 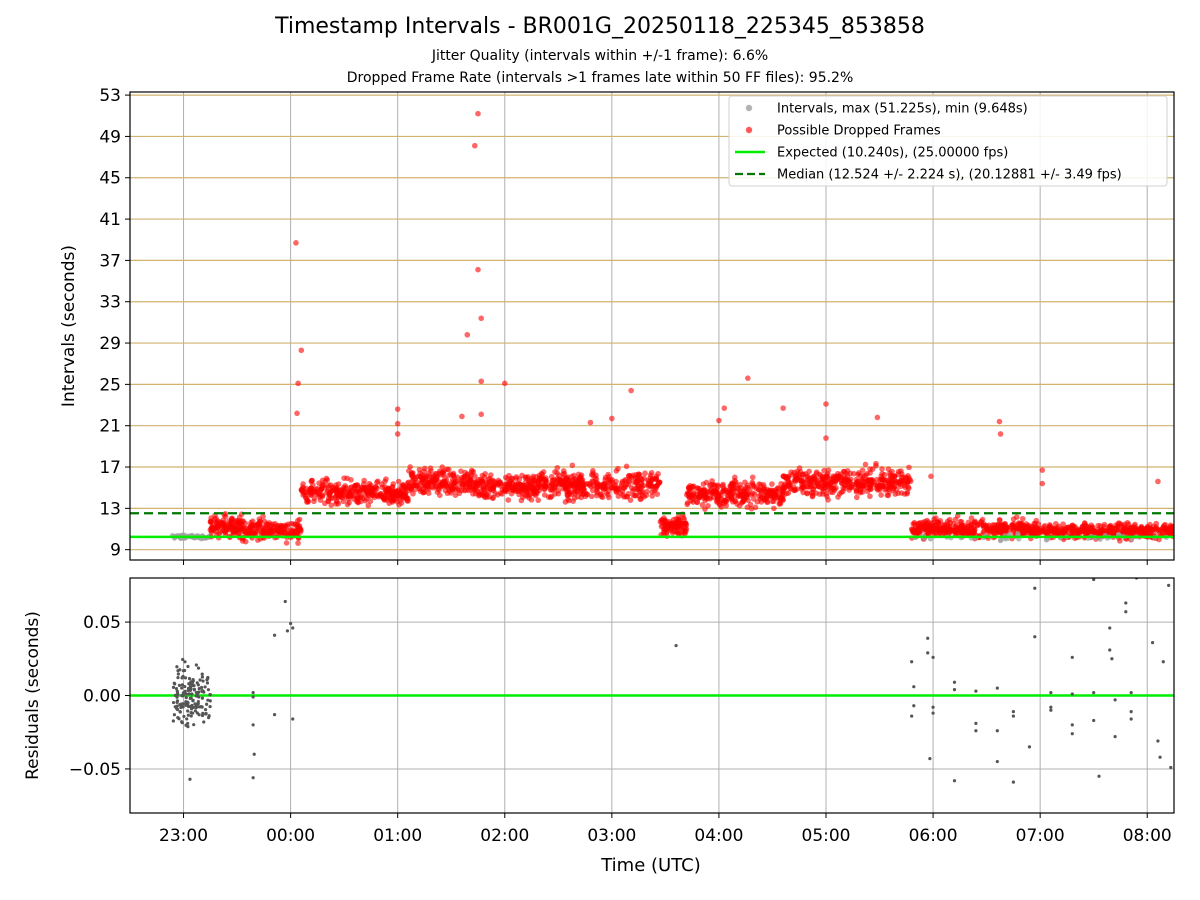 What do you see at coordinates (902, 109) in the screenshot?
I see `legend-label: Intervals, max (51.225s), min (9.648s)` at bounding box center [902, 109].